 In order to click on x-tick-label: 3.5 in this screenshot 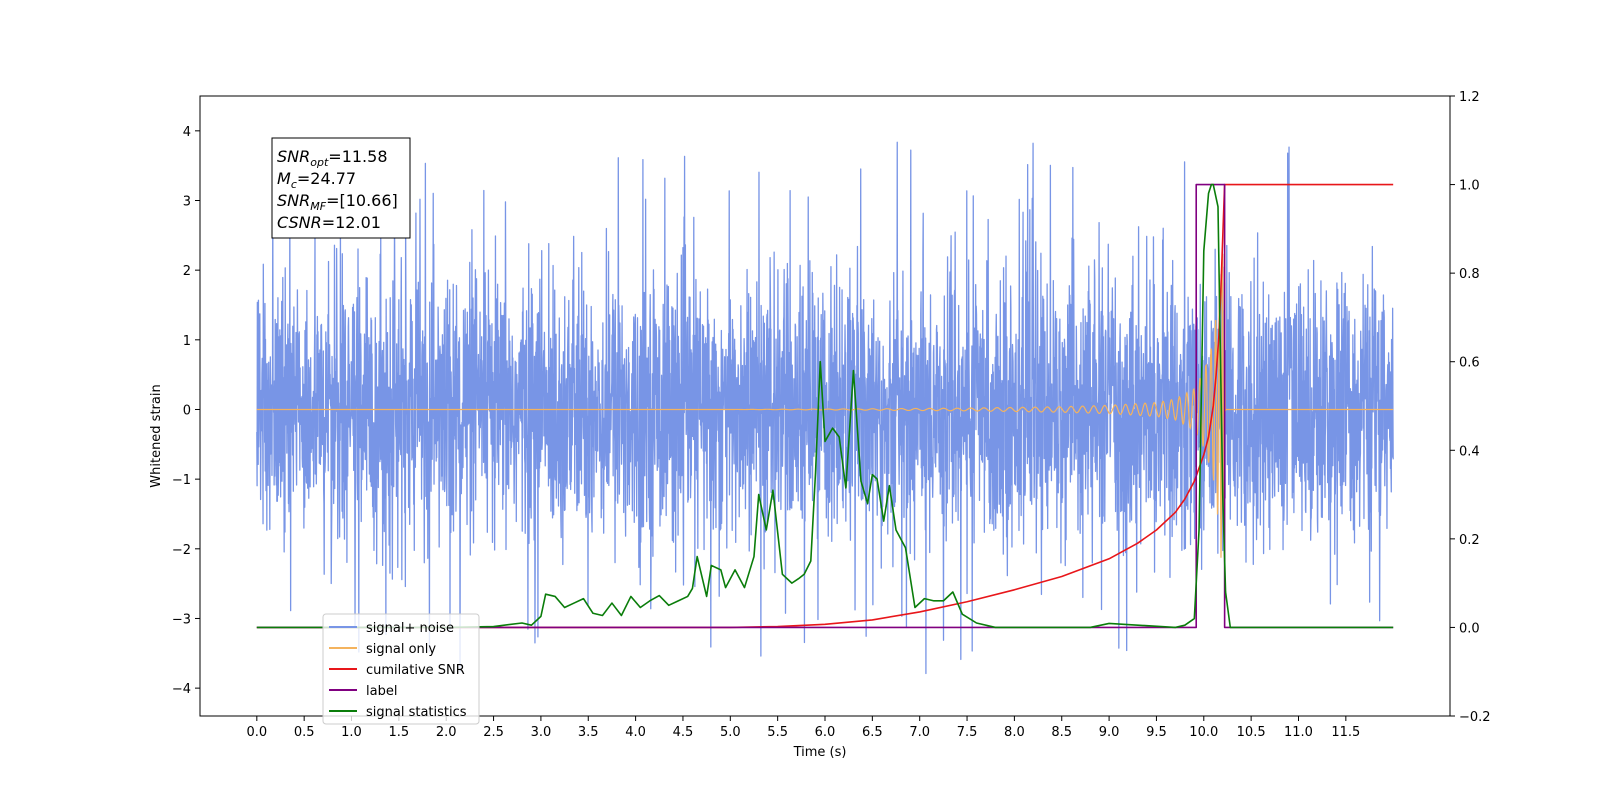, I will do `click(588, 732)`.